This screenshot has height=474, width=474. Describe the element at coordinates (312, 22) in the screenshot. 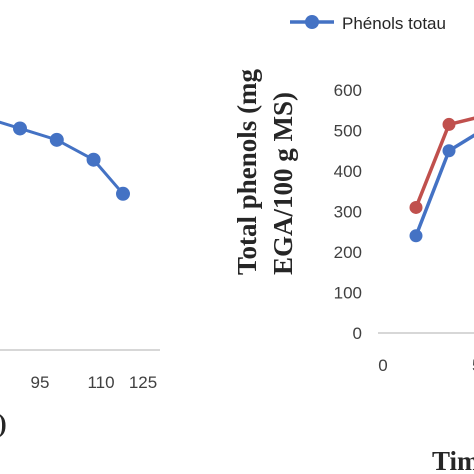

I see `legend-marker` at that location.